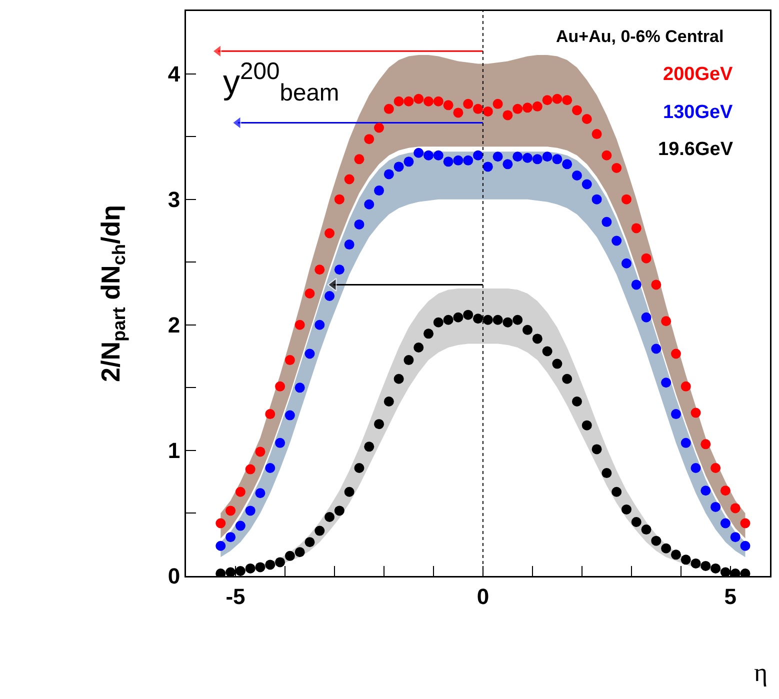 The image size is (779, 699). I want to click on y-tick-label: 1, so click(174, 451).